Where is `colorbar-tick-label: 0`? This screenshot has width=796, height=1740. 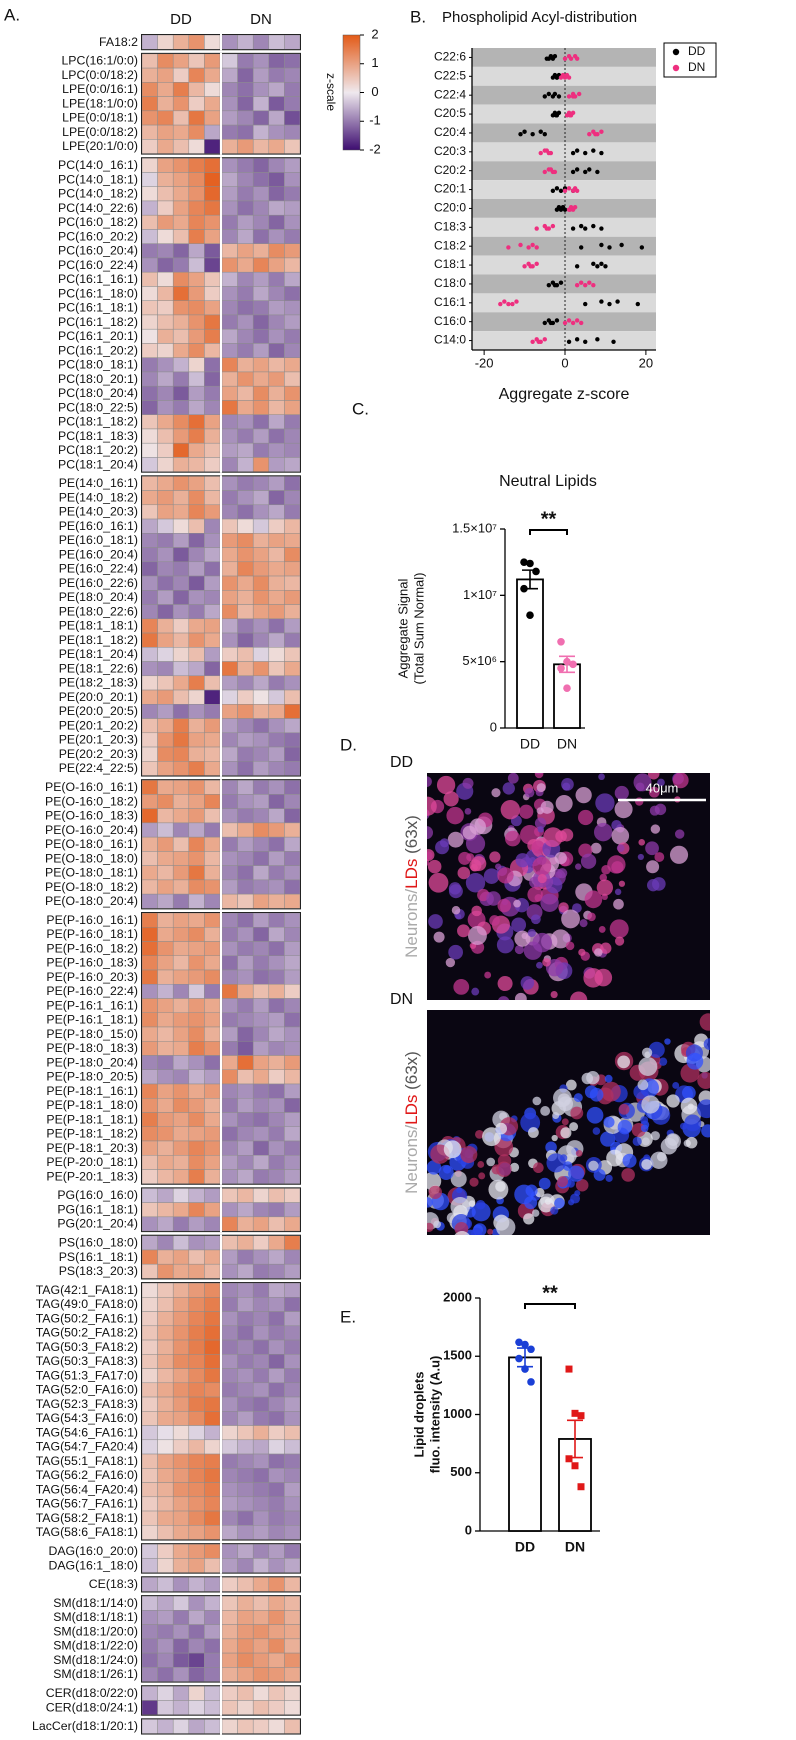 colorbar-tick-label: 0 is located at coordinates (374, 91).